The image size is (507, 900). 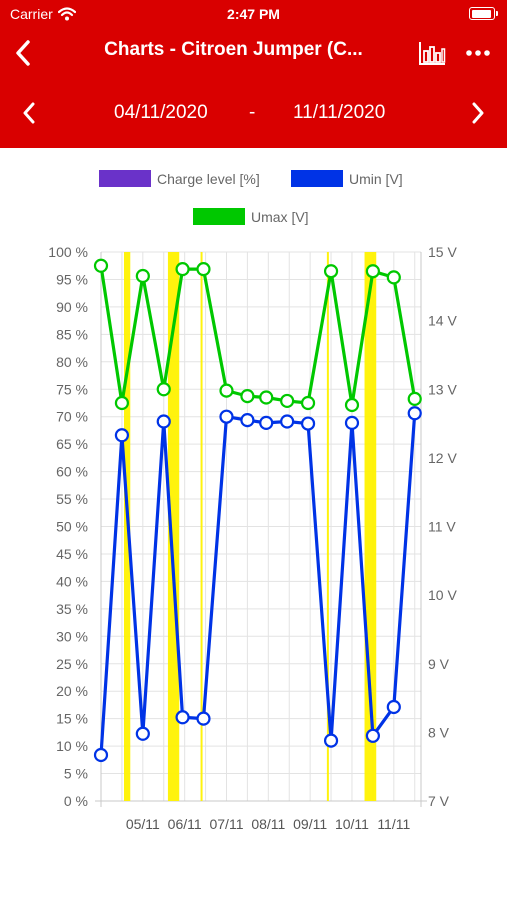 What do you see at coordinates (72, 691) in the screenshot?
I see `y-left-tick-label: 20 %` at bounding box center [72, 691].